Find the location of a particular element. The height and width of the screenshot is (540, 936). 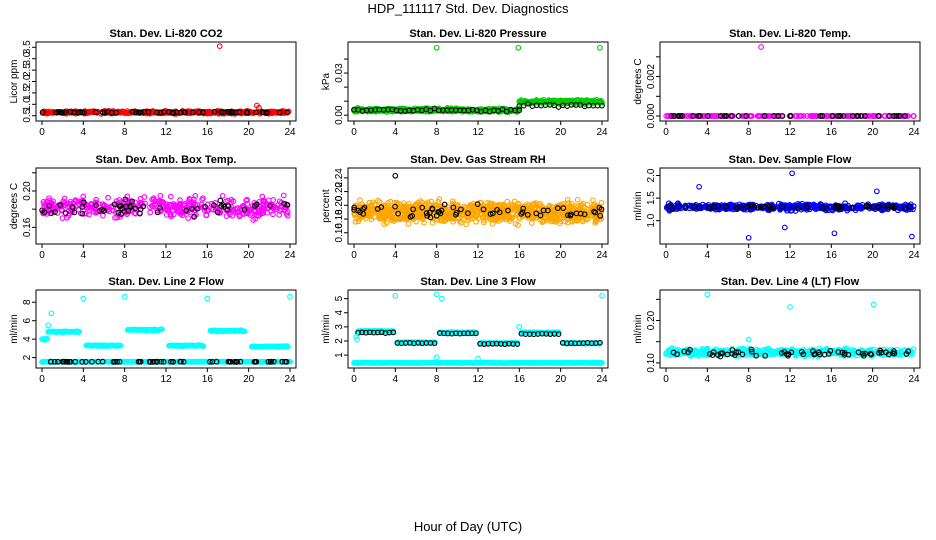

y-tick-label: 2.0 is located at coordinates (27, 81).